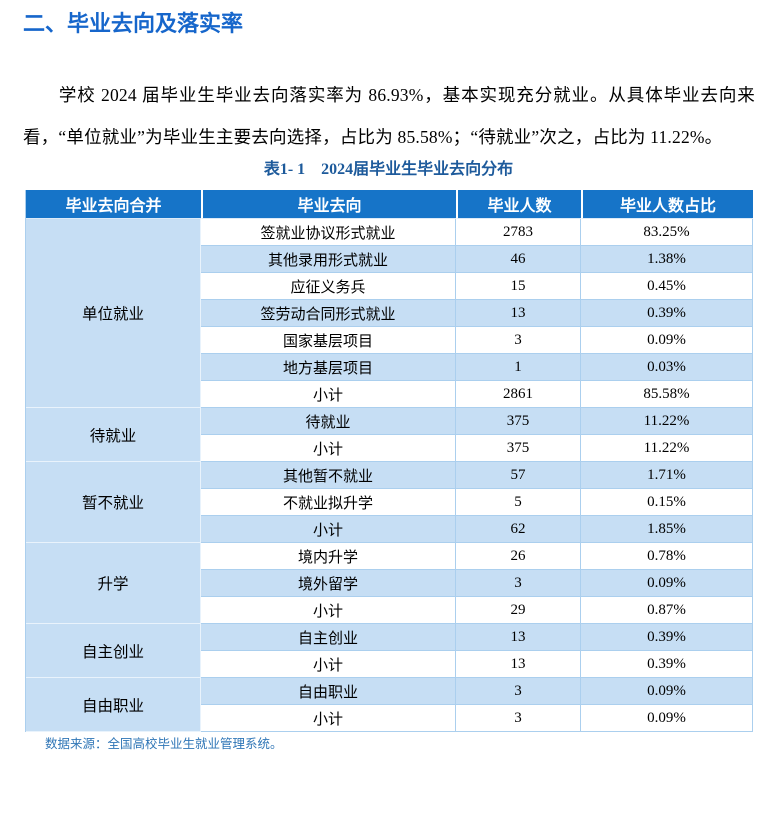 The image size is (778, 814). I want to click on destination-cell: 自主创业, so click(328, 637).